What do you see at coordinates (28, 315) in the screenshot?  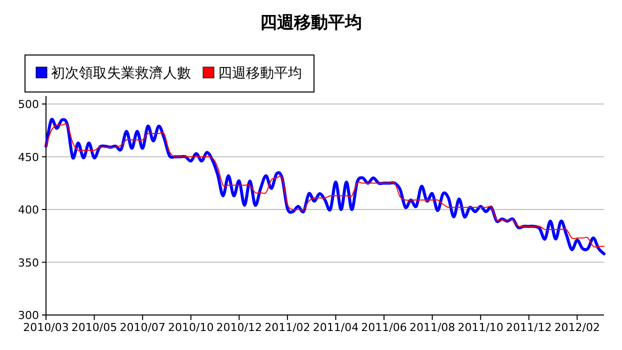 I see `y-tick-label: 300` at bounding box center [28, 315].